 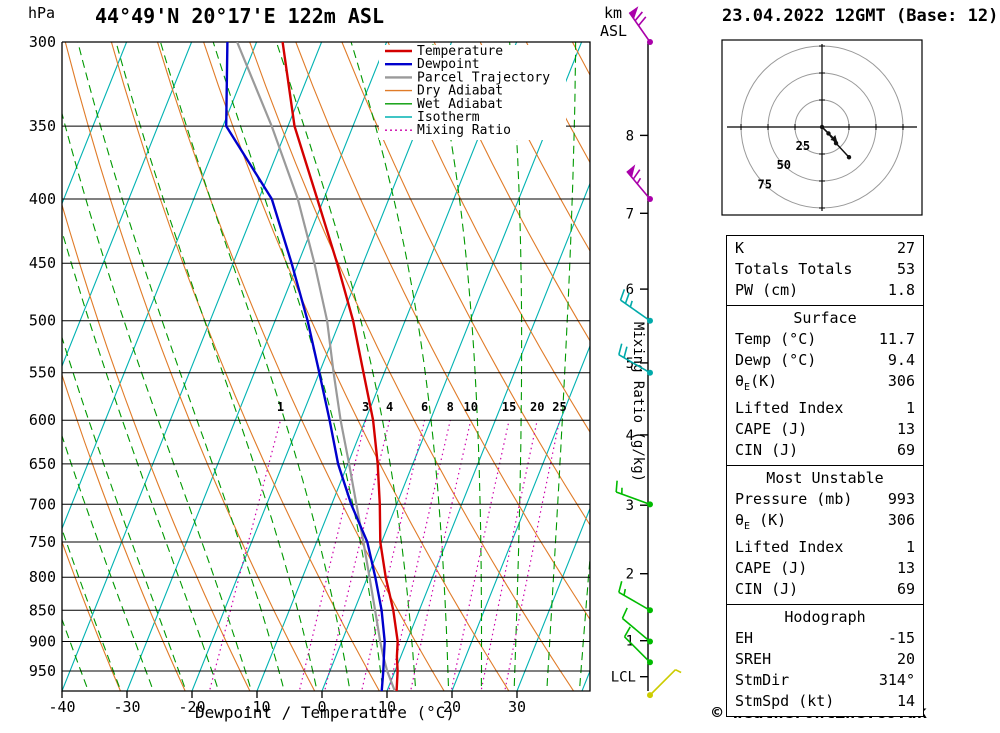 I want to click on wind-barb-staff, so click(x=639, y=27).